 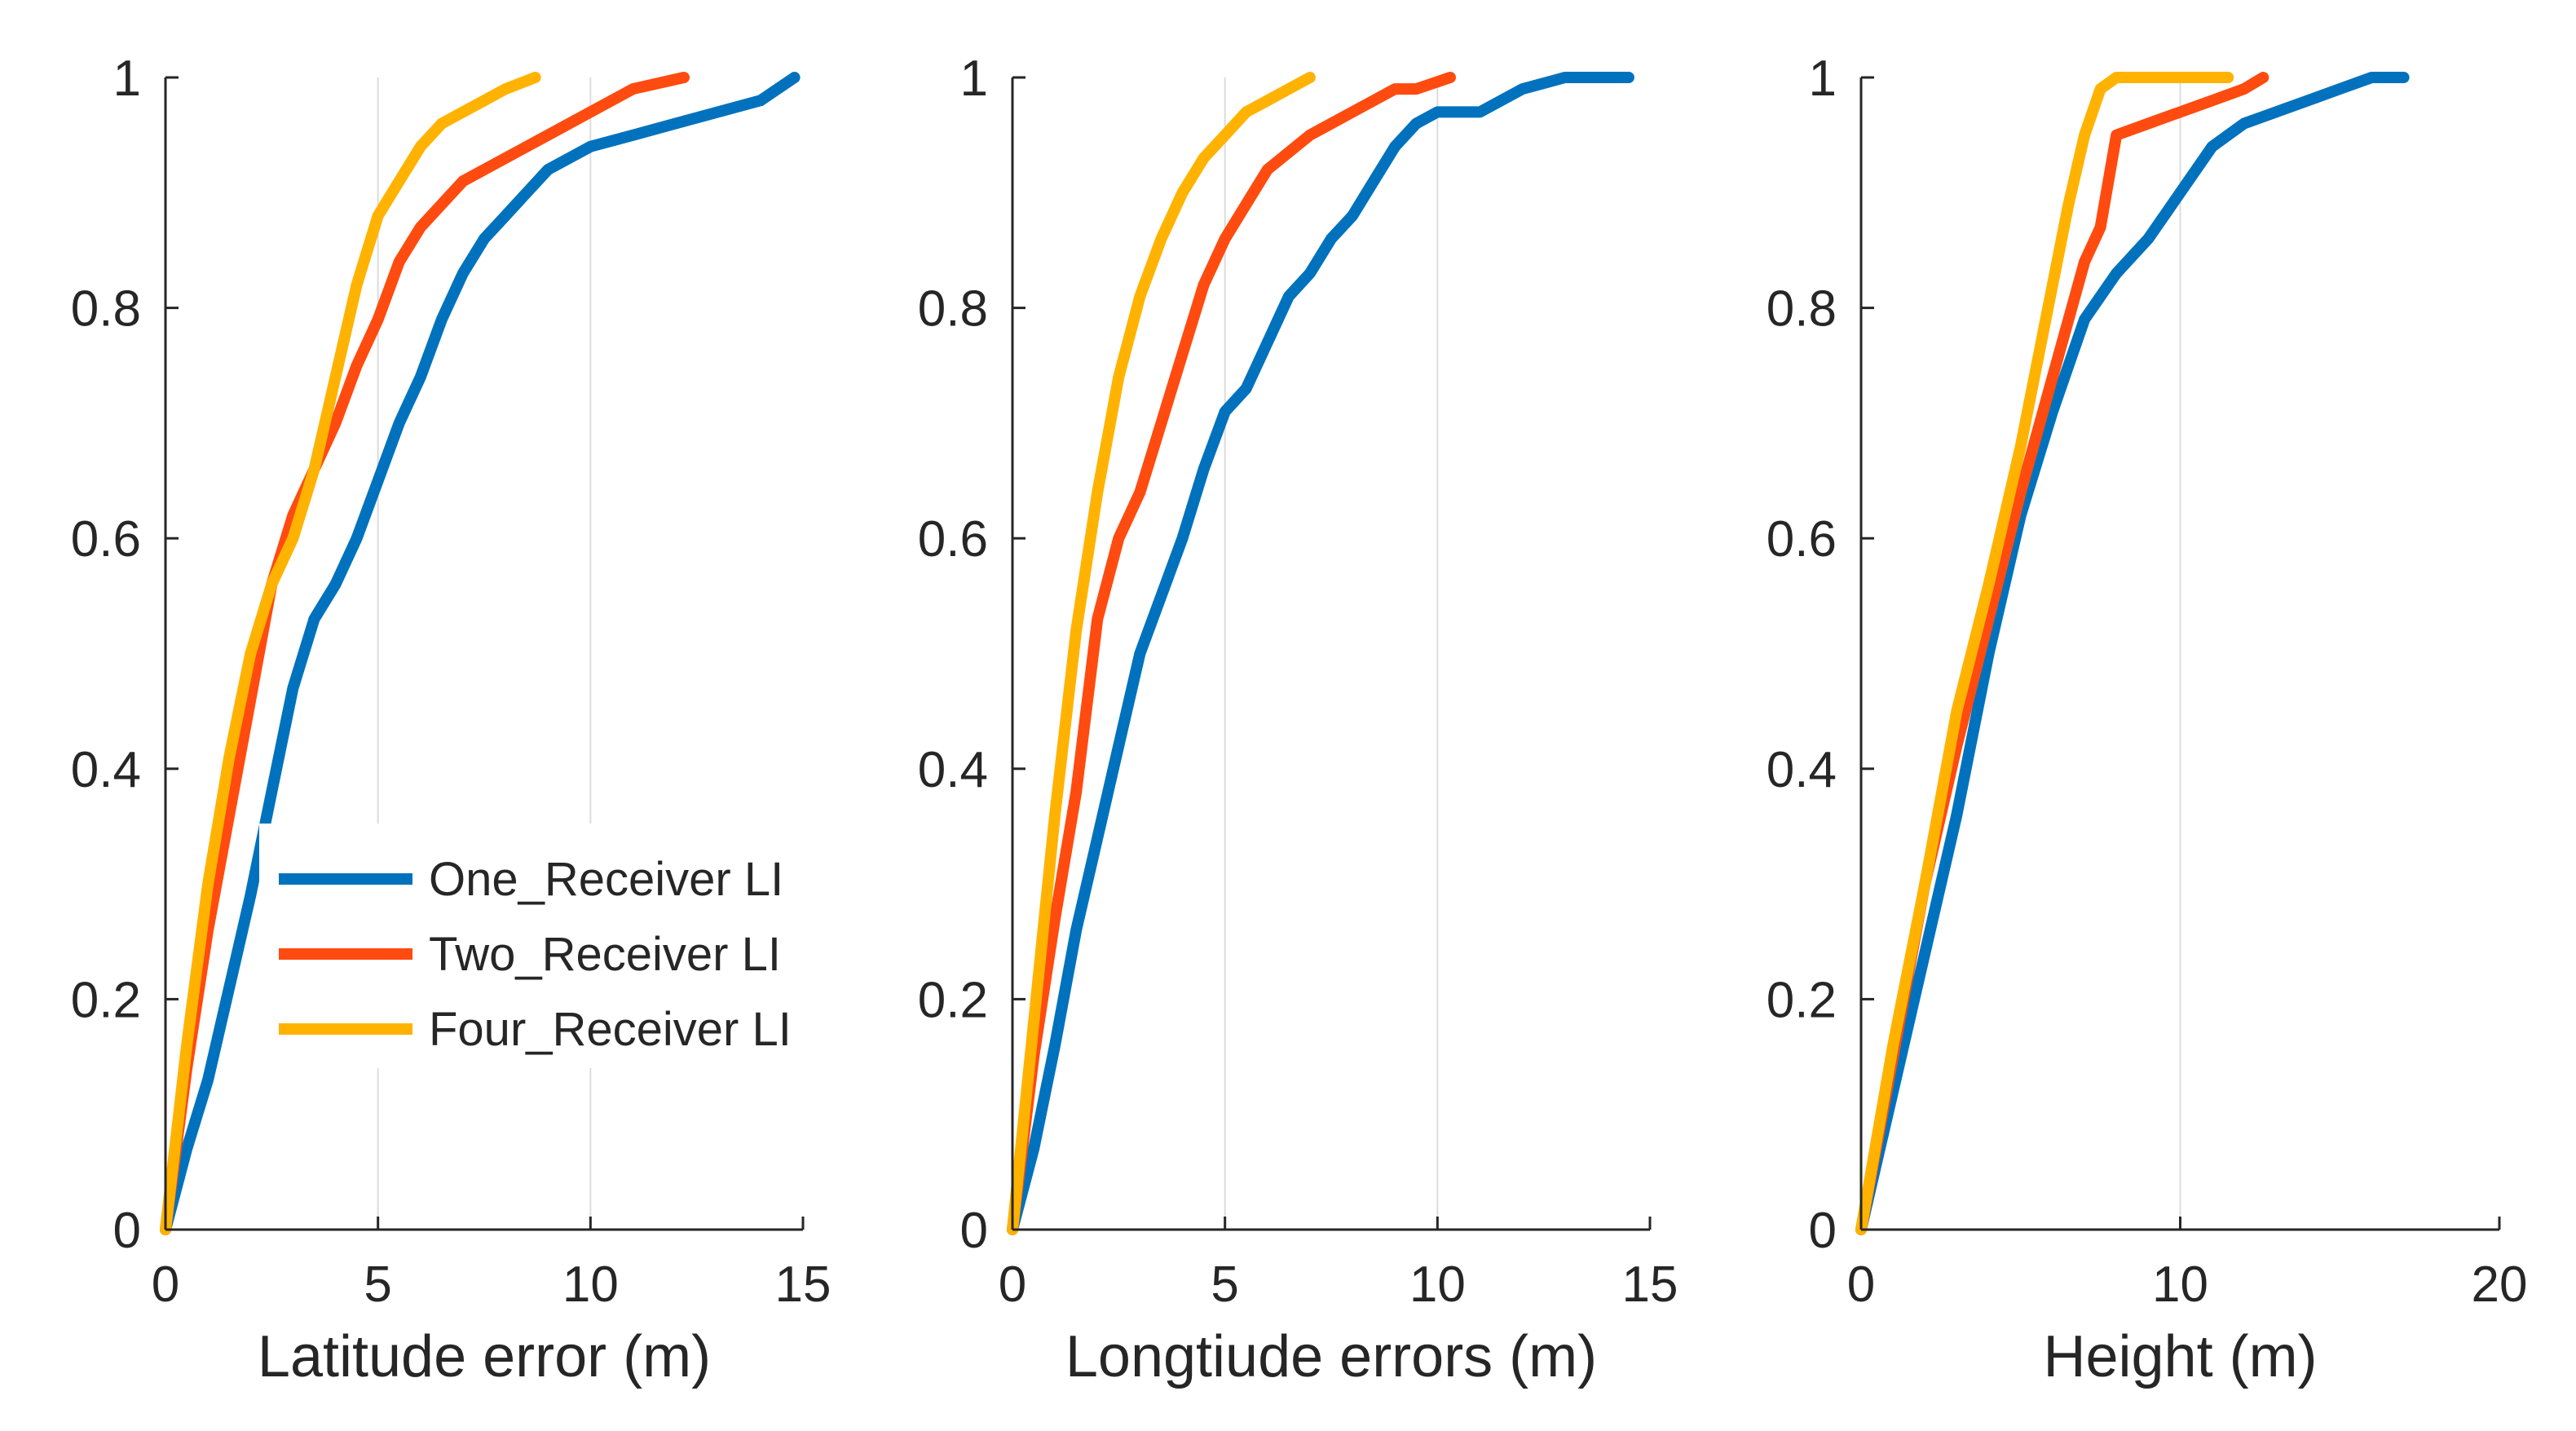 I want to click on legend-label-two: Two_Receiver LI, so click(x=605, y=954).